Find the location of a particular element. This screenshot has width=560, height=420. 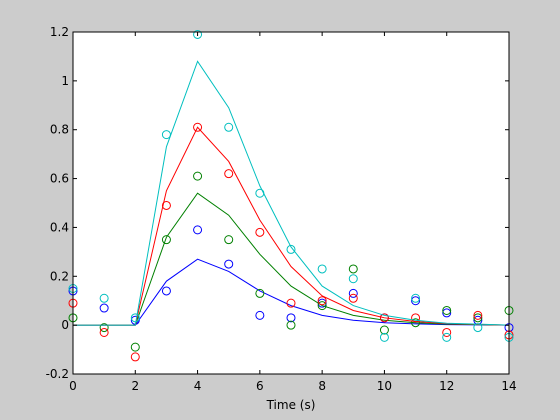

y-tick-label: -0.2 is located at coordinates (57, 374).